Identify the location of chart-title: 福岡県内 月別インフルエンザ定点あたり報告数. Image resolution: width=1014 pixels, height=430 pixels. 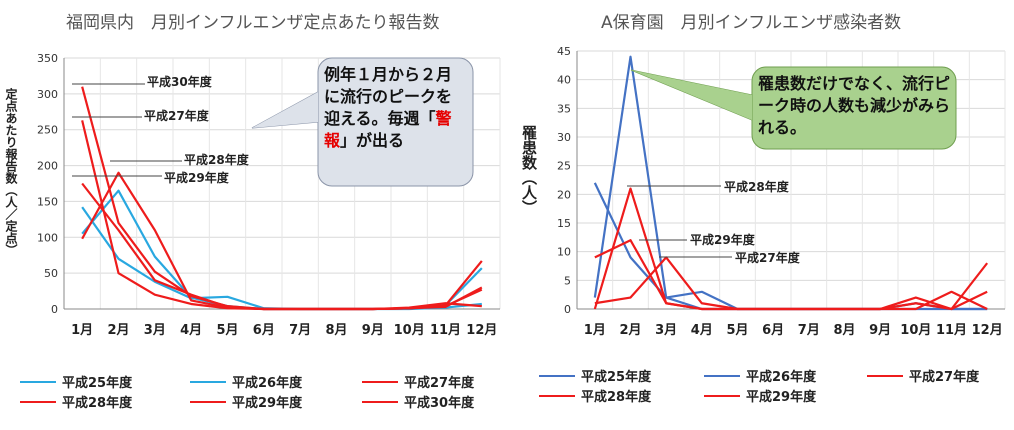
(253, 23).